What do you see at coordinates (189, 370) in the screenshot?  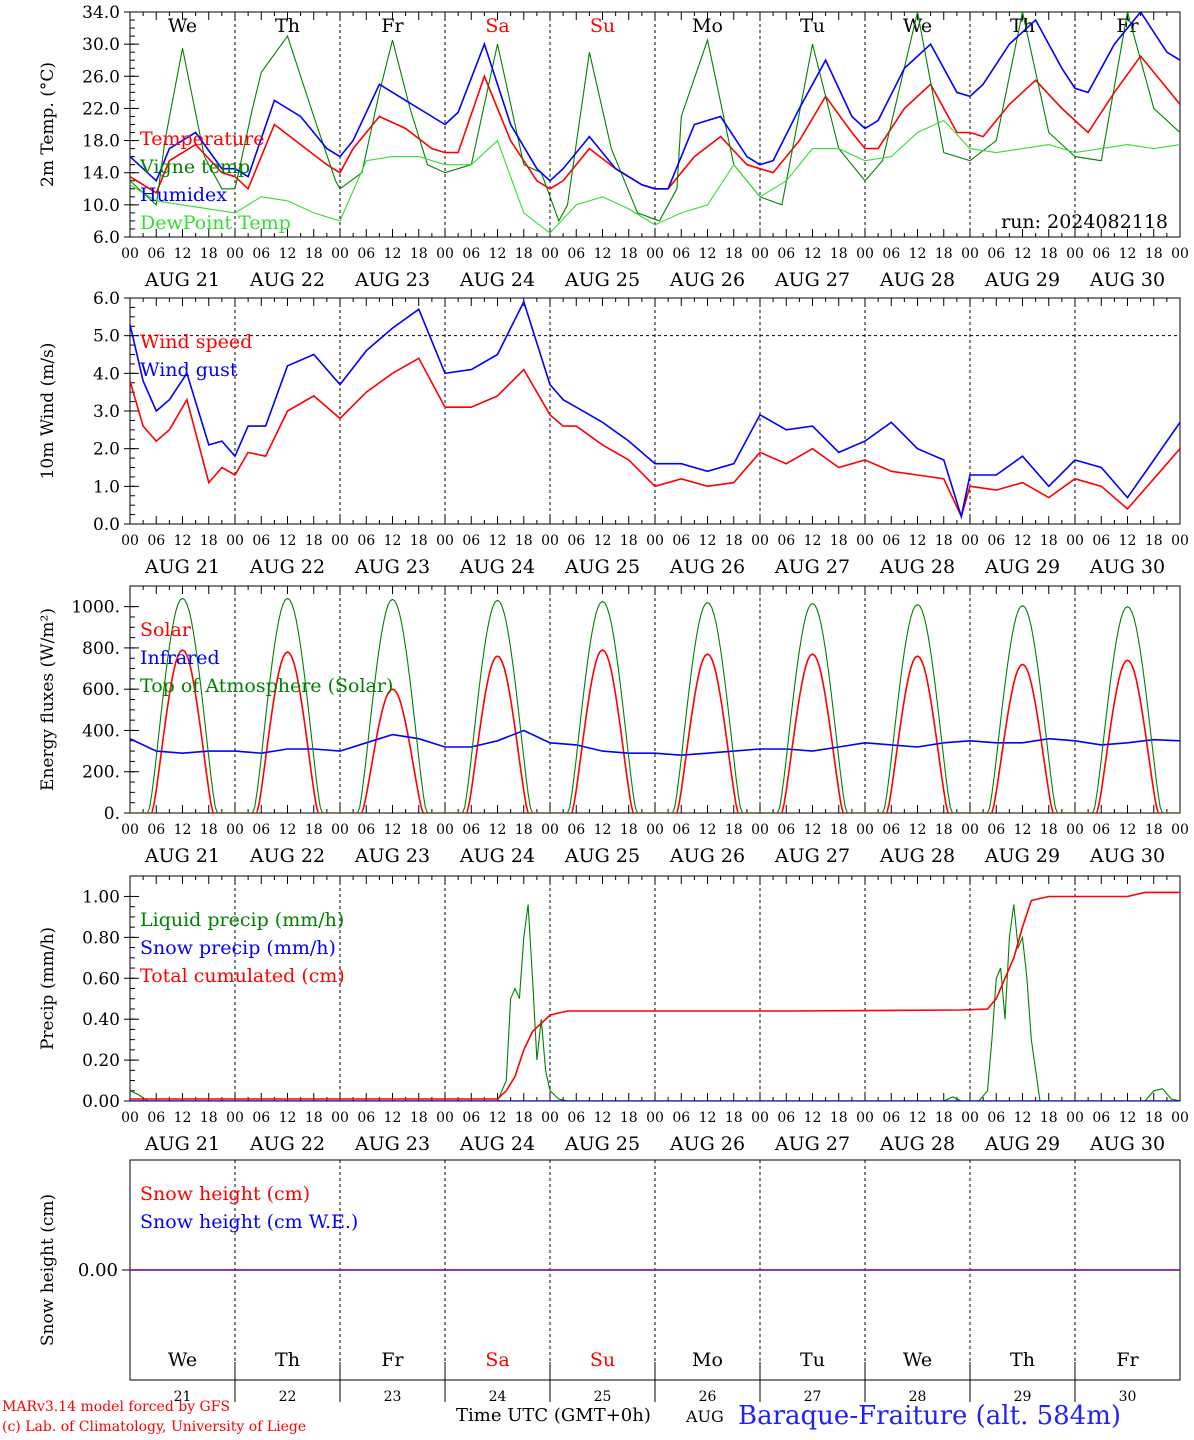 I see `legend-entry: Wind gust` at bounding box center [189, 370].